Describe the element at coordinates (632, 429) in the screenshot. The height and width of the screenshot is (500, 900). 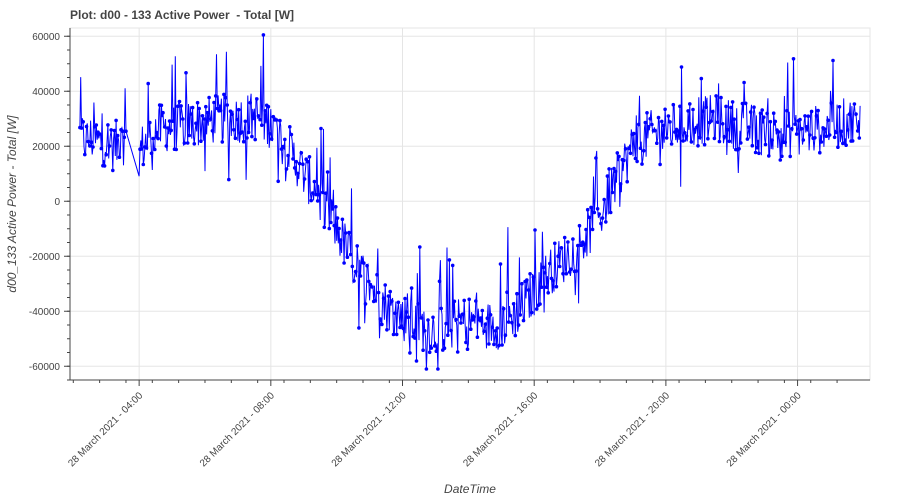
I see `x-tick-label: 28 March 2021 - 20:00` at that location.